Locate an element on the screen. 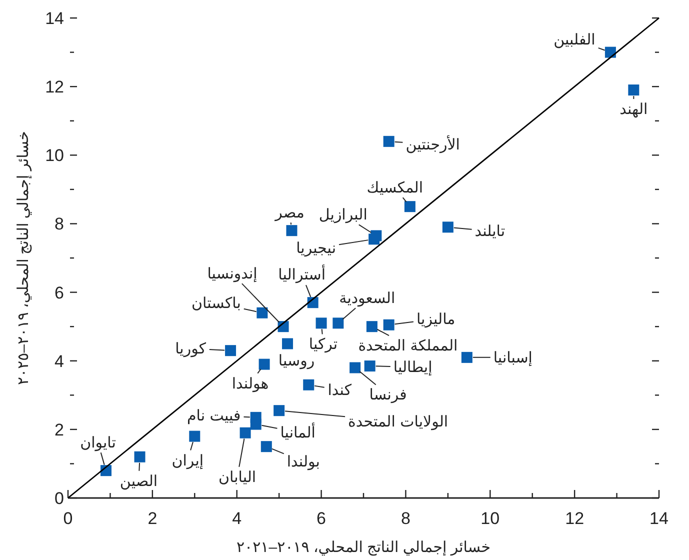  y-tick-label: 10 is located at coordinates (54, 156).